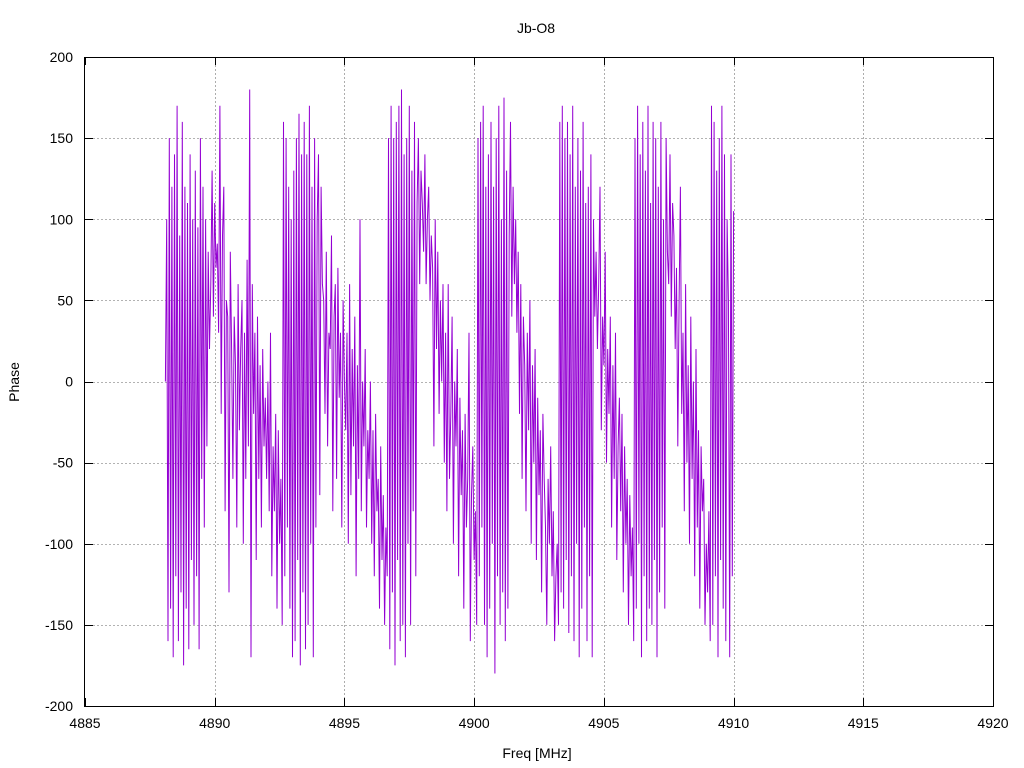 The height and width of the screenshot is (768, 1024). What do you see at coordinates (59, 544) in the screenshot?
I see `y-tick-label: -100` at bounding box center [59, 544].